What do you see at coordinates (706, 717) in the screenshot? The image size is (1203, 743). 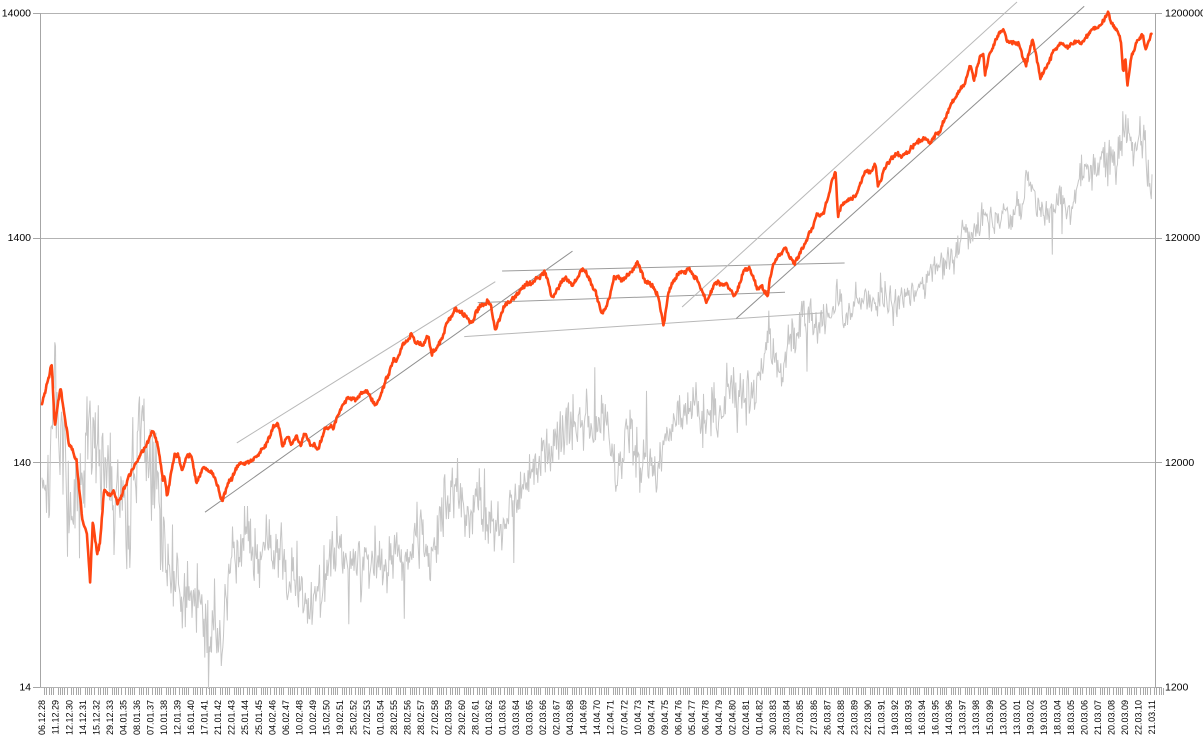 I see `x-axis-label: 06.04.78` at bounding box center [706, 717].